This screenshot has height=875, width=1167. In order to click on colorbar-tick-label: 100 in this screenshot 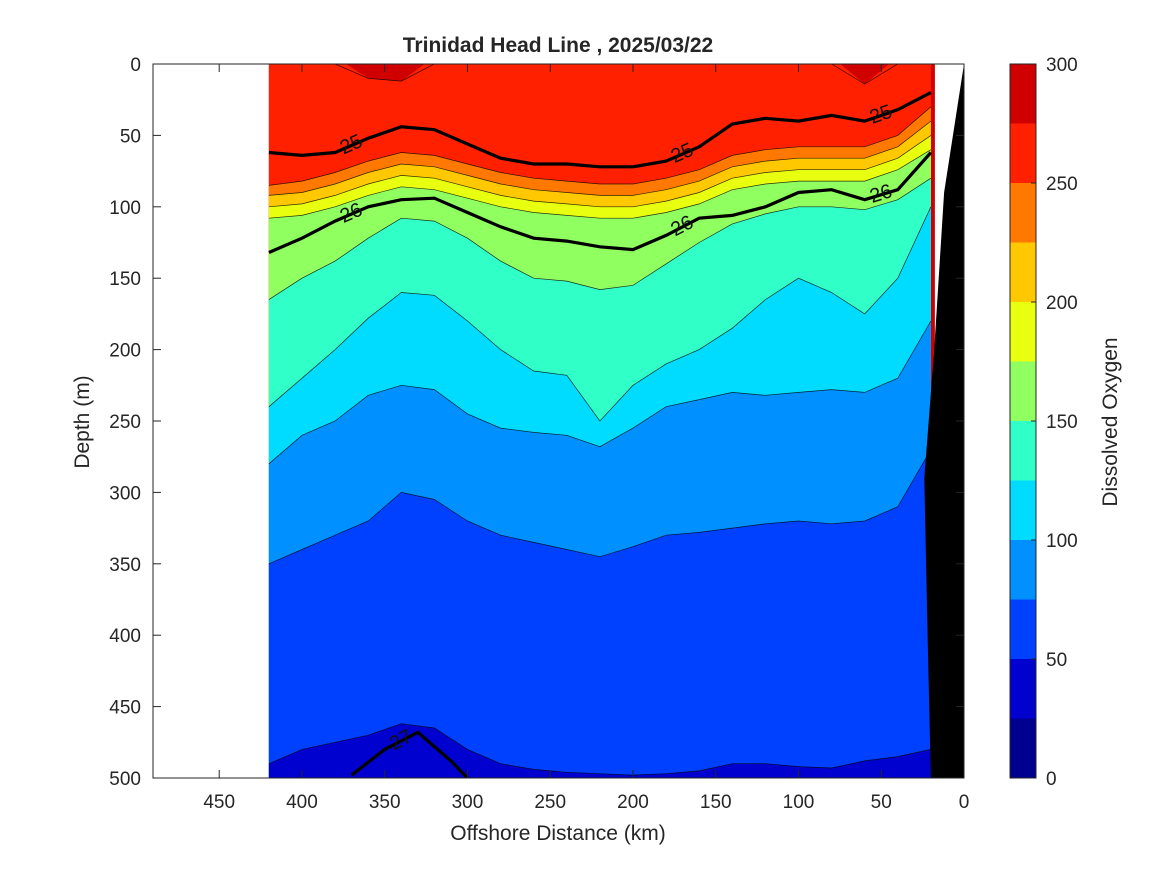, I will do `click(1062, 541)`.